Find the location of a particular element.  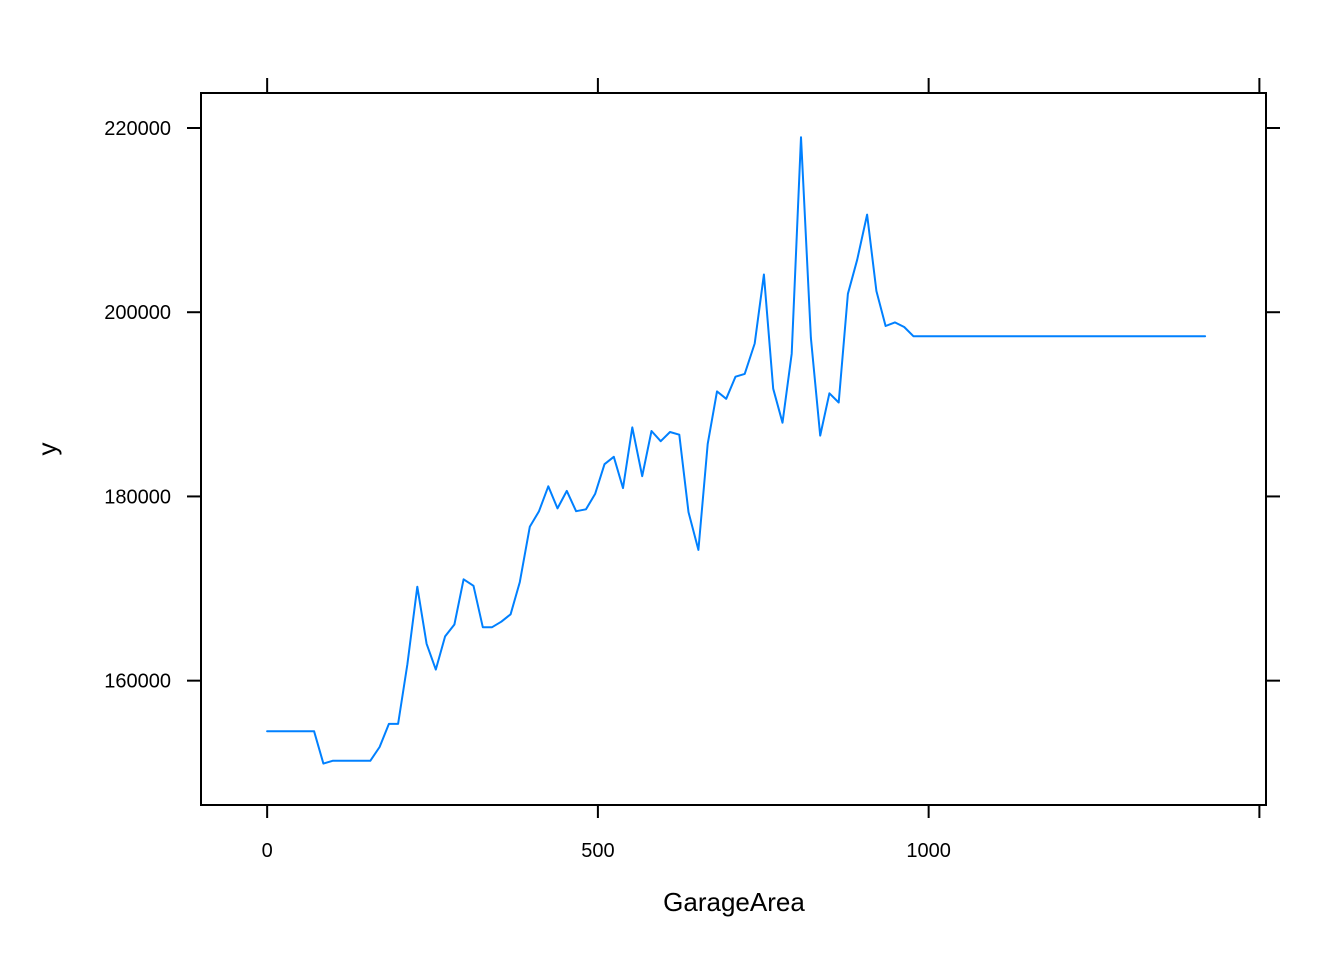

y-tick-label: 160000 is located at coordinates (137, 682).